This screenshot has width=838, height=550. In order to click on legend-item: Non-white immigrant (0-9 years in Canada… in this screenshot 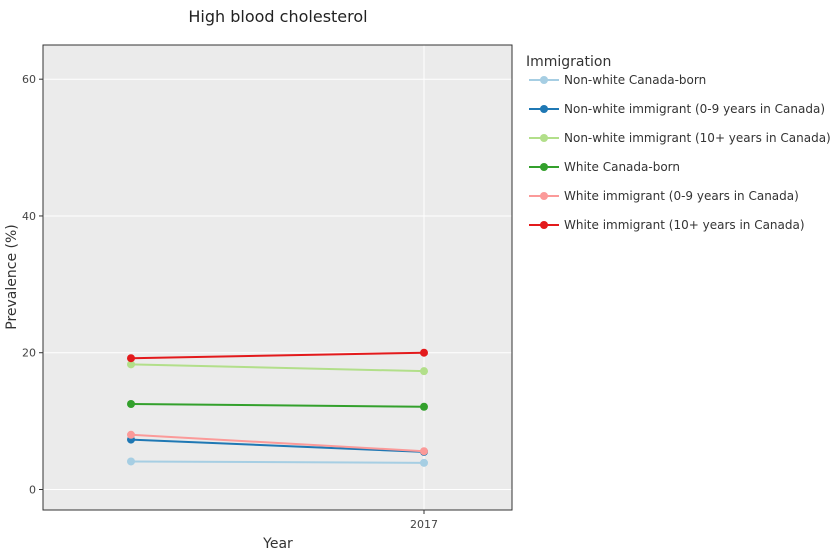, I will do `click(677, 109)`.